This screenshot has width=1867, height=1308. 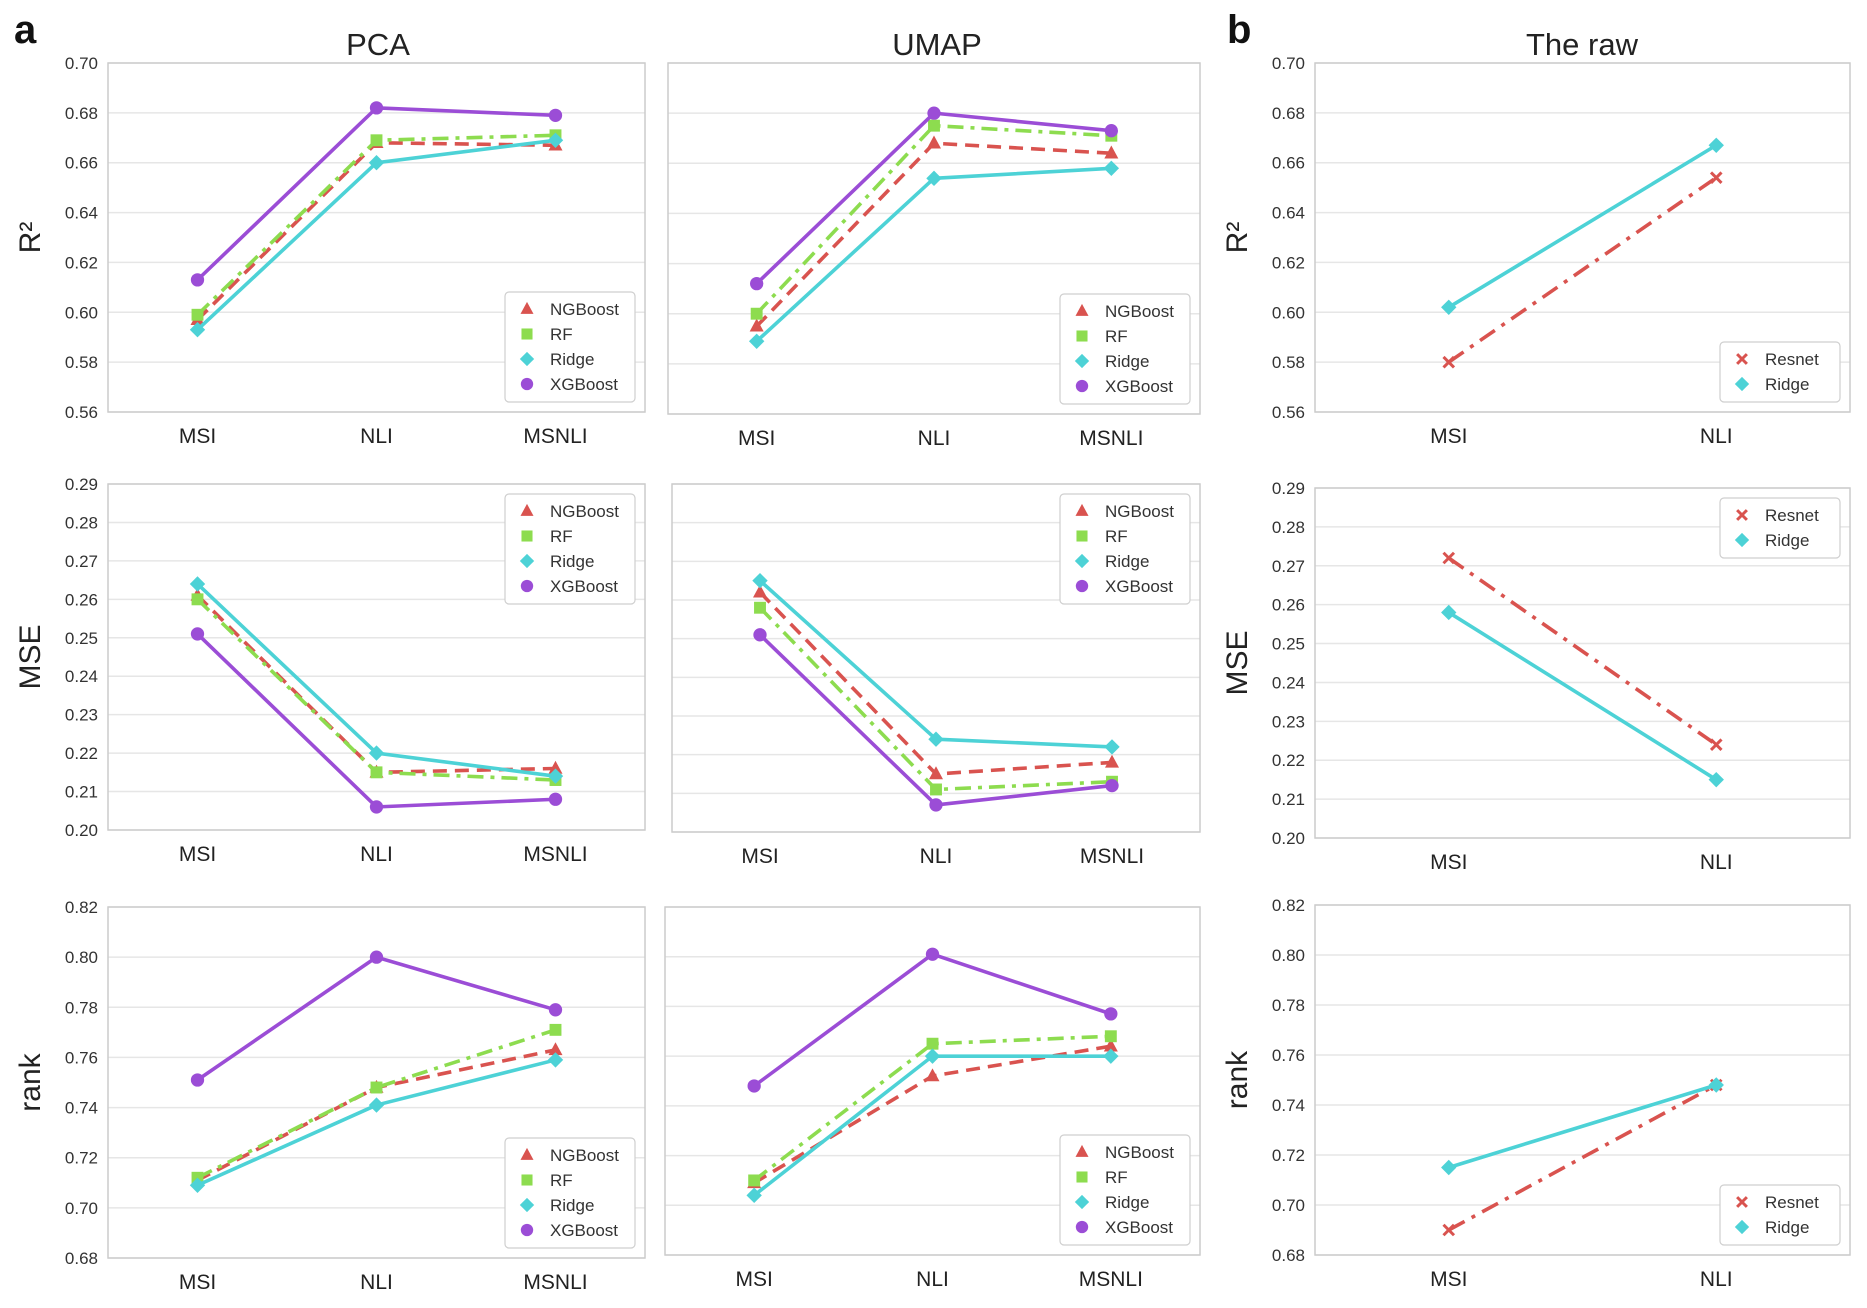 What do you see at coordinates (1288, 262) in the screenshot?
I see `y-tick-label: 0.62` at bounding box center [1288, 262].